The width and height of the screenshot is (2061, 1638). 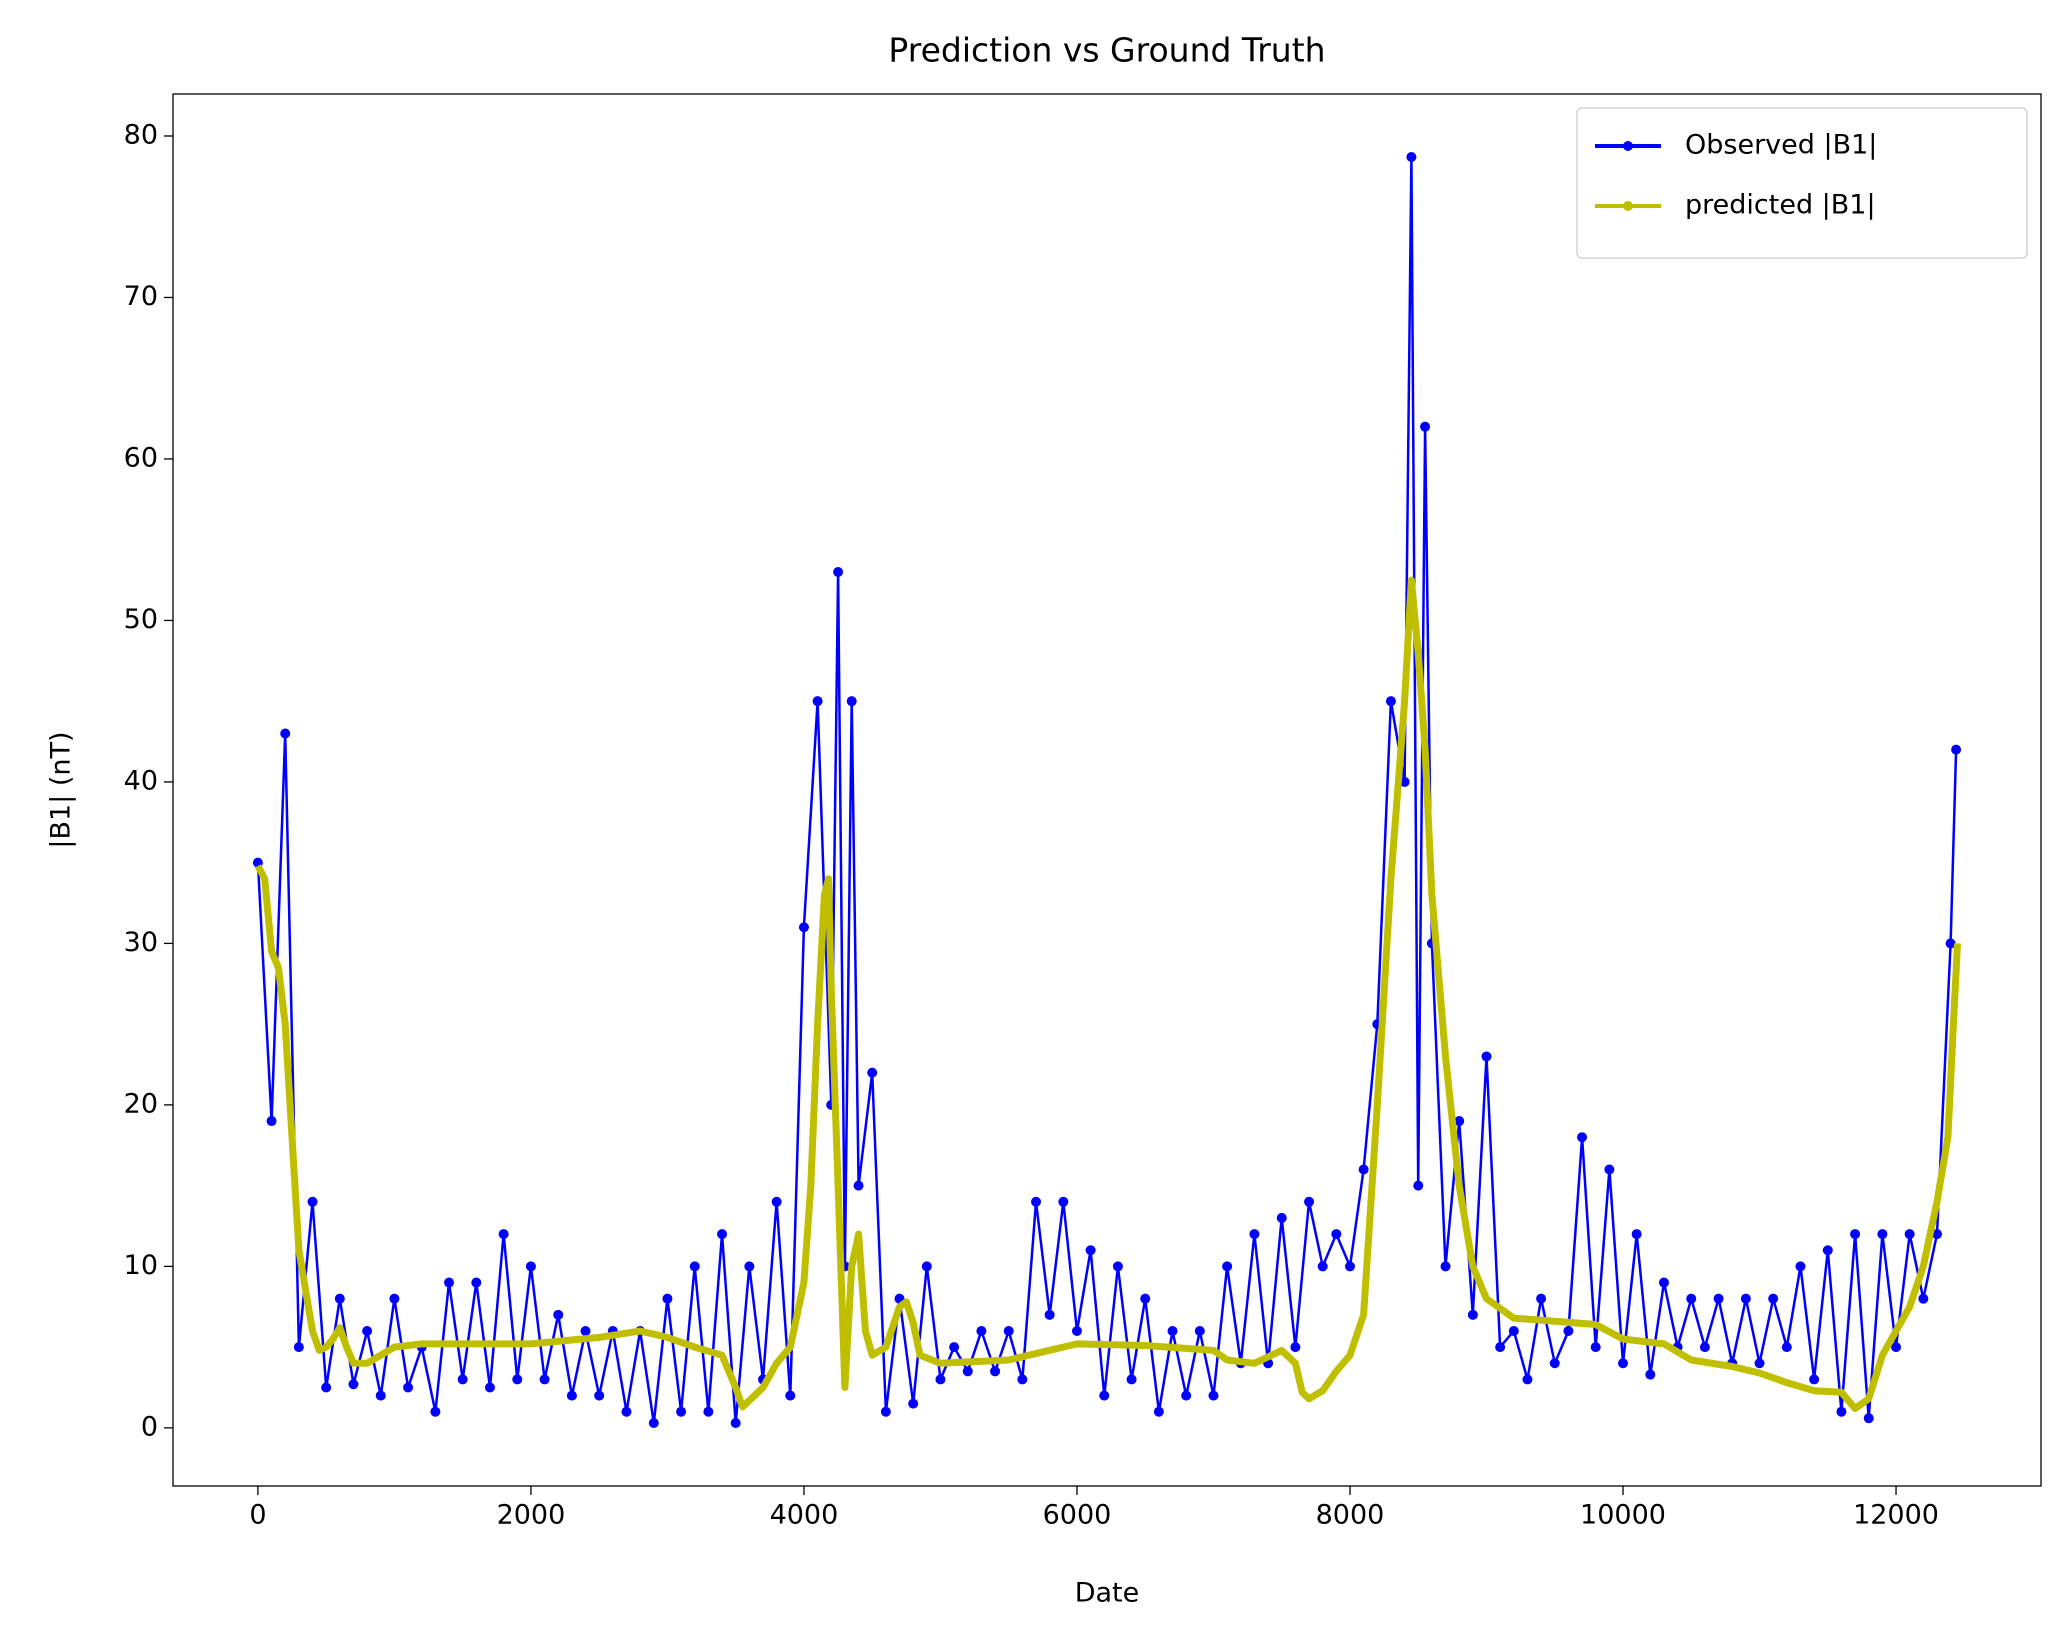 I want to click on legend-marker, so click(x=1628, y=206).